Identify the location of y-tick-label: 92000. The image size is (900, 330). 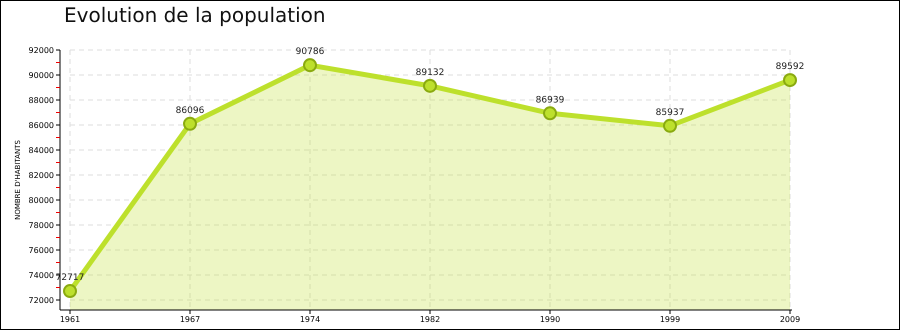
(41, 50).